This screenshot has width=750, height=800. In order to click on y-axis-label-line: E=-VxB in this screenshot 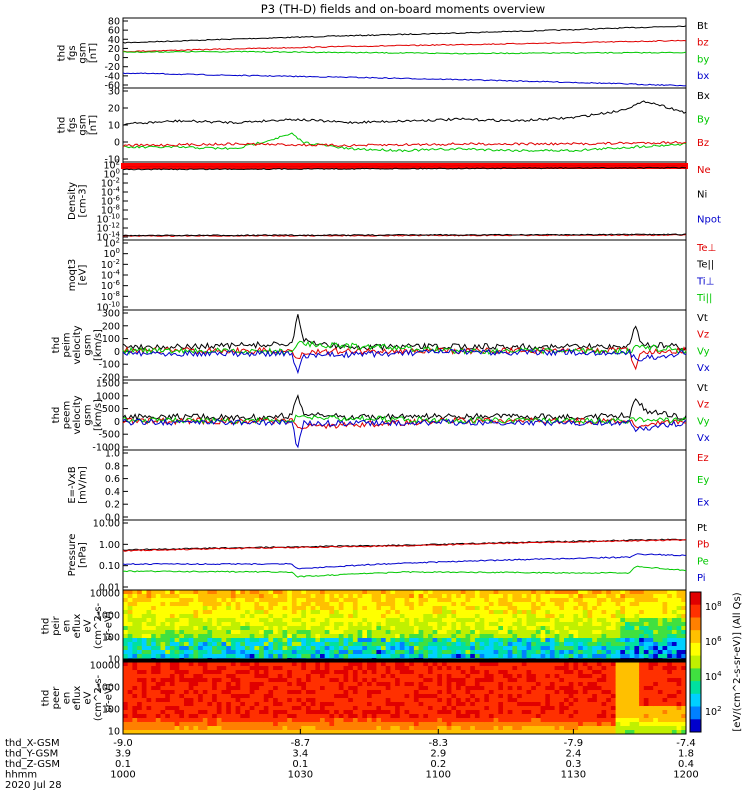, I will do `click(72, 484)`.